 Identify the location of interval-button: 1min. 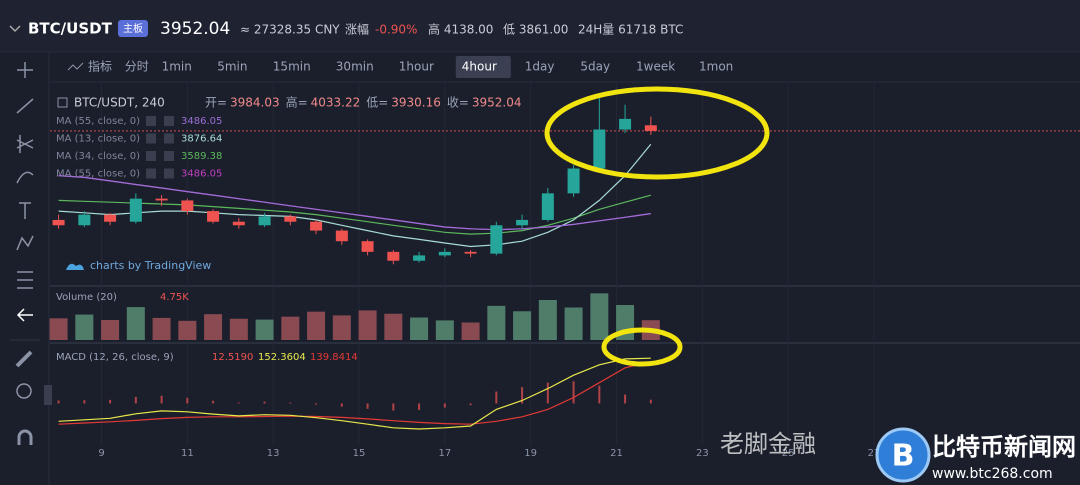
(177, 67).